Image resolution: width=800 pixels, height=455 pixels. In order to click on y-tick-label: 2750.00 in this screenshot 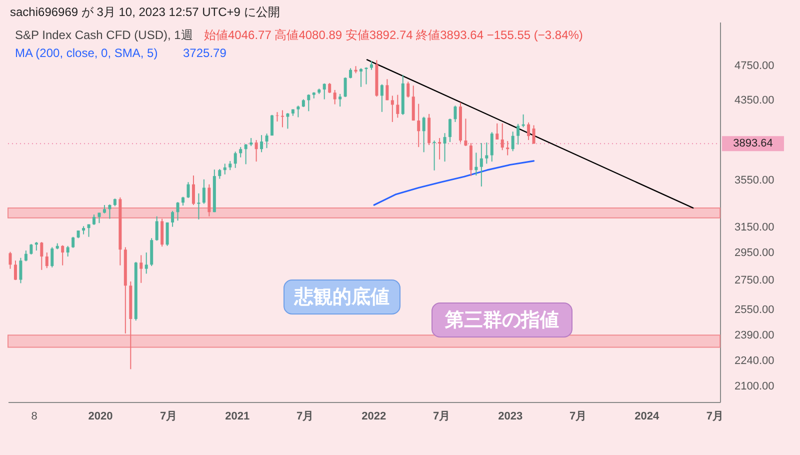, I will do `click(754, 280)`.